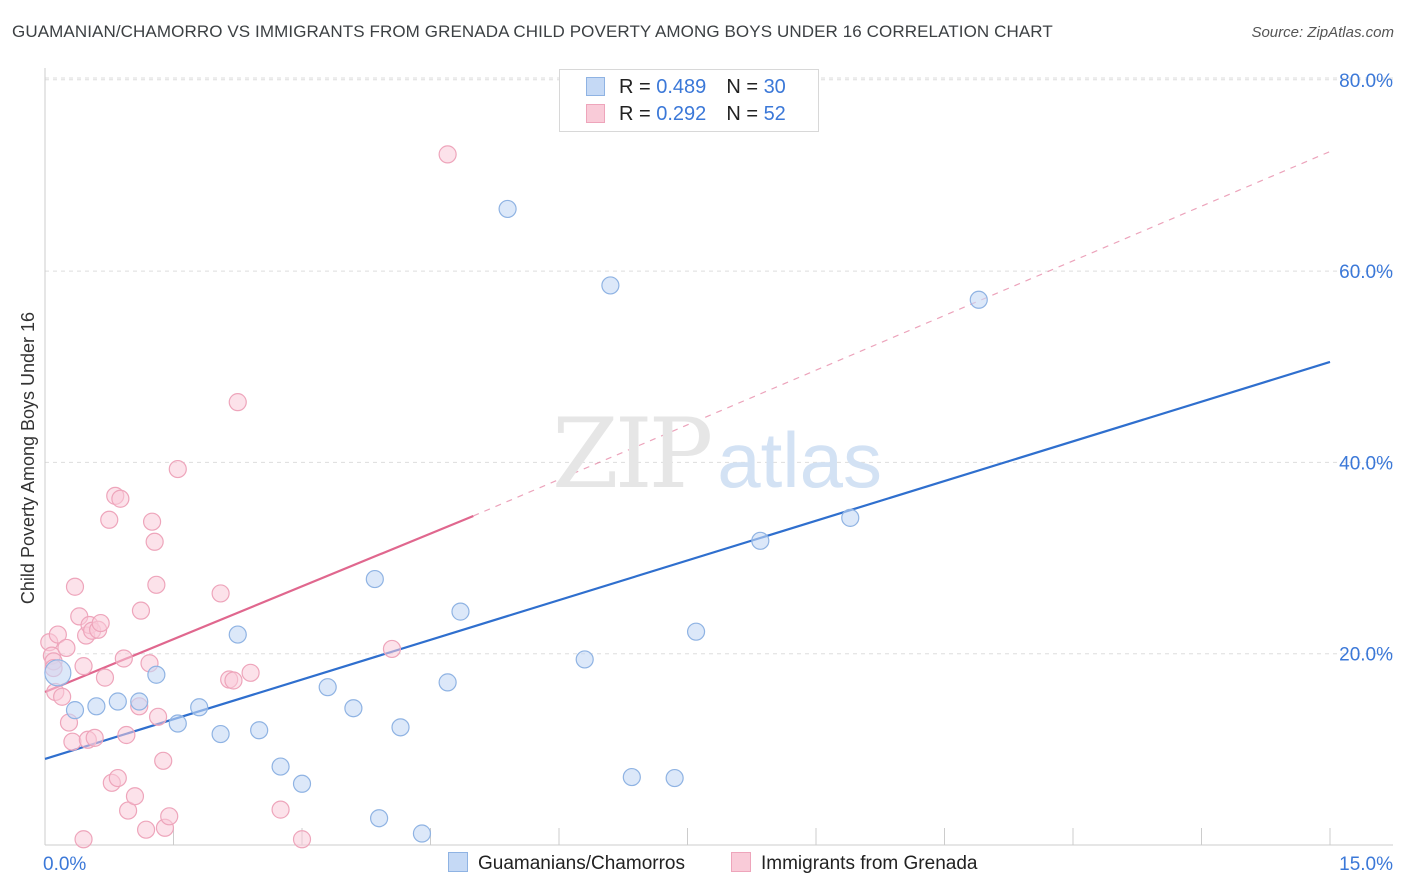  Describe the element at coordinates (458, 862) in the screenshot. I see `bottom-legend-swatch-blue` at that location.